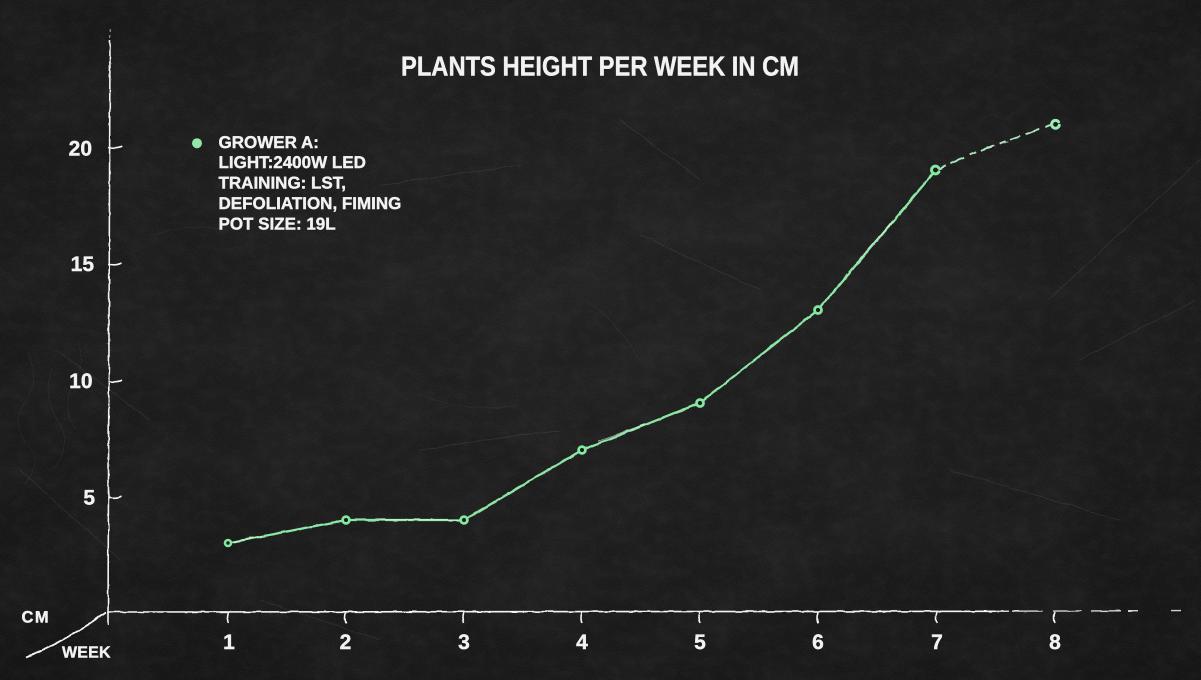 The height and width of the screenshot is (680, 1201). What do you see at coordinates (346, 642) in the screenshot?
I see `svg-text: 2` at bounding box center [346, 642].